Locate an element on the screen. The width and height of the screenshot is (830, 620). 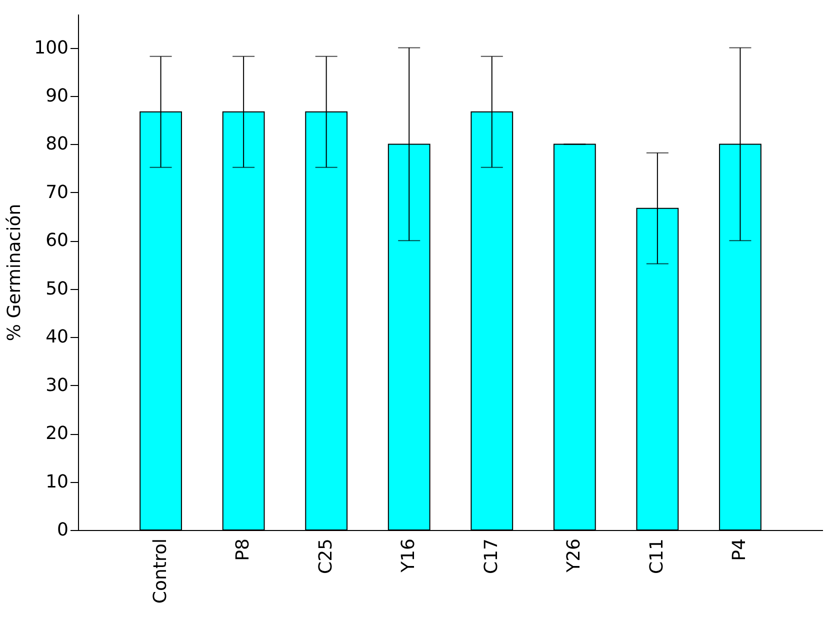
y-tick-label: 90 is located at coordinates (57, 95).